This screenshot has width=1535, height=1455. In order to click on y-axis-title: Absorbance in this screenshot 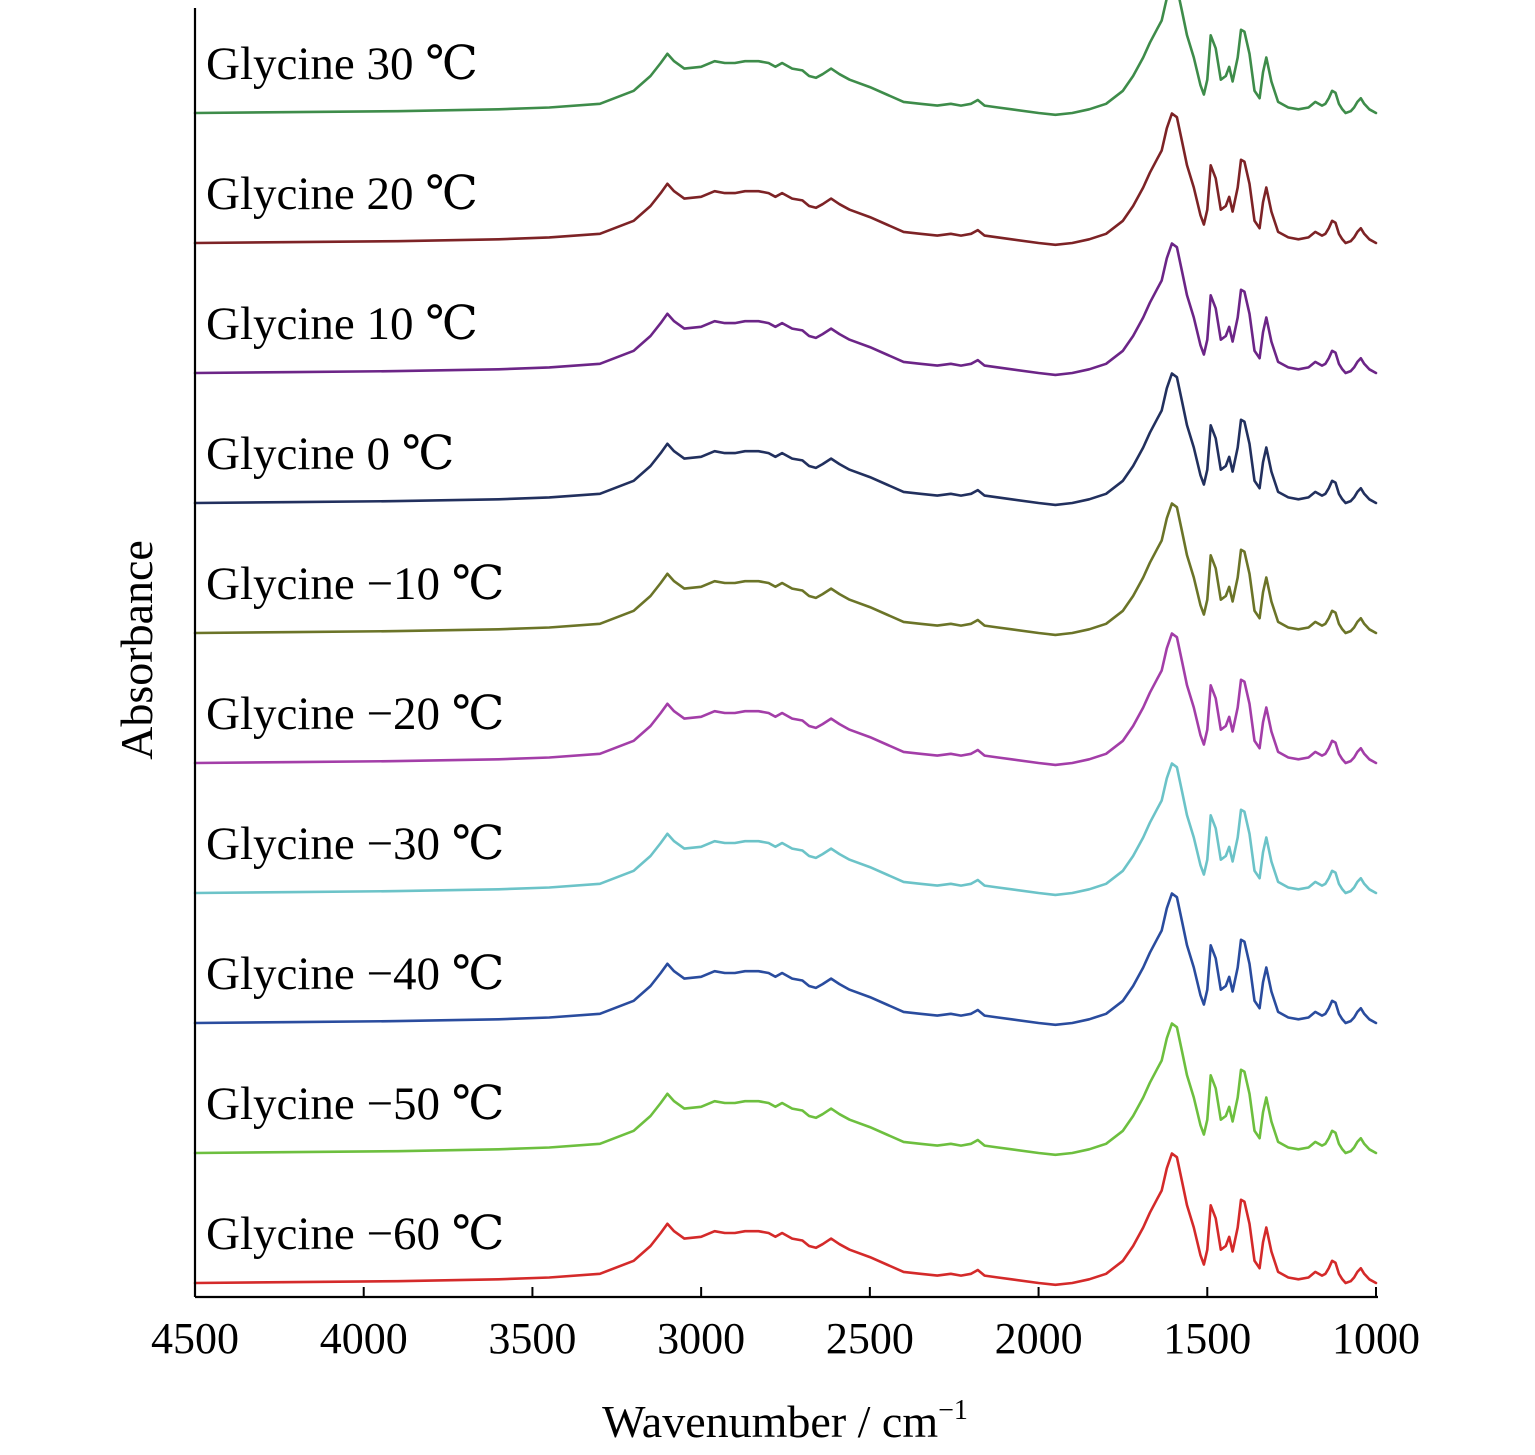, I will do `click(136, 650)`.